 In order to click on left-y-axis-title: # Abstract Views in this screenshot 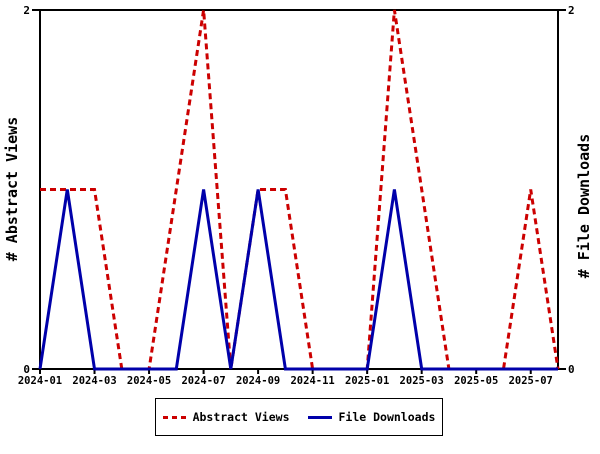, I will do `click(12, 189)`.